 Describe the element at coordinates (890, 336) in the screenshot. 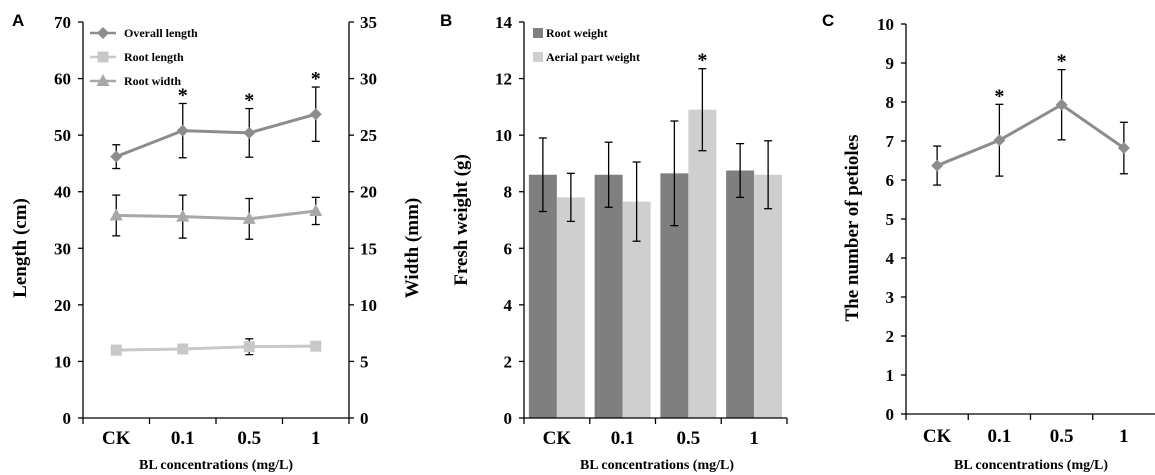

I see `panel-c-ytick-label: 2` at that location.